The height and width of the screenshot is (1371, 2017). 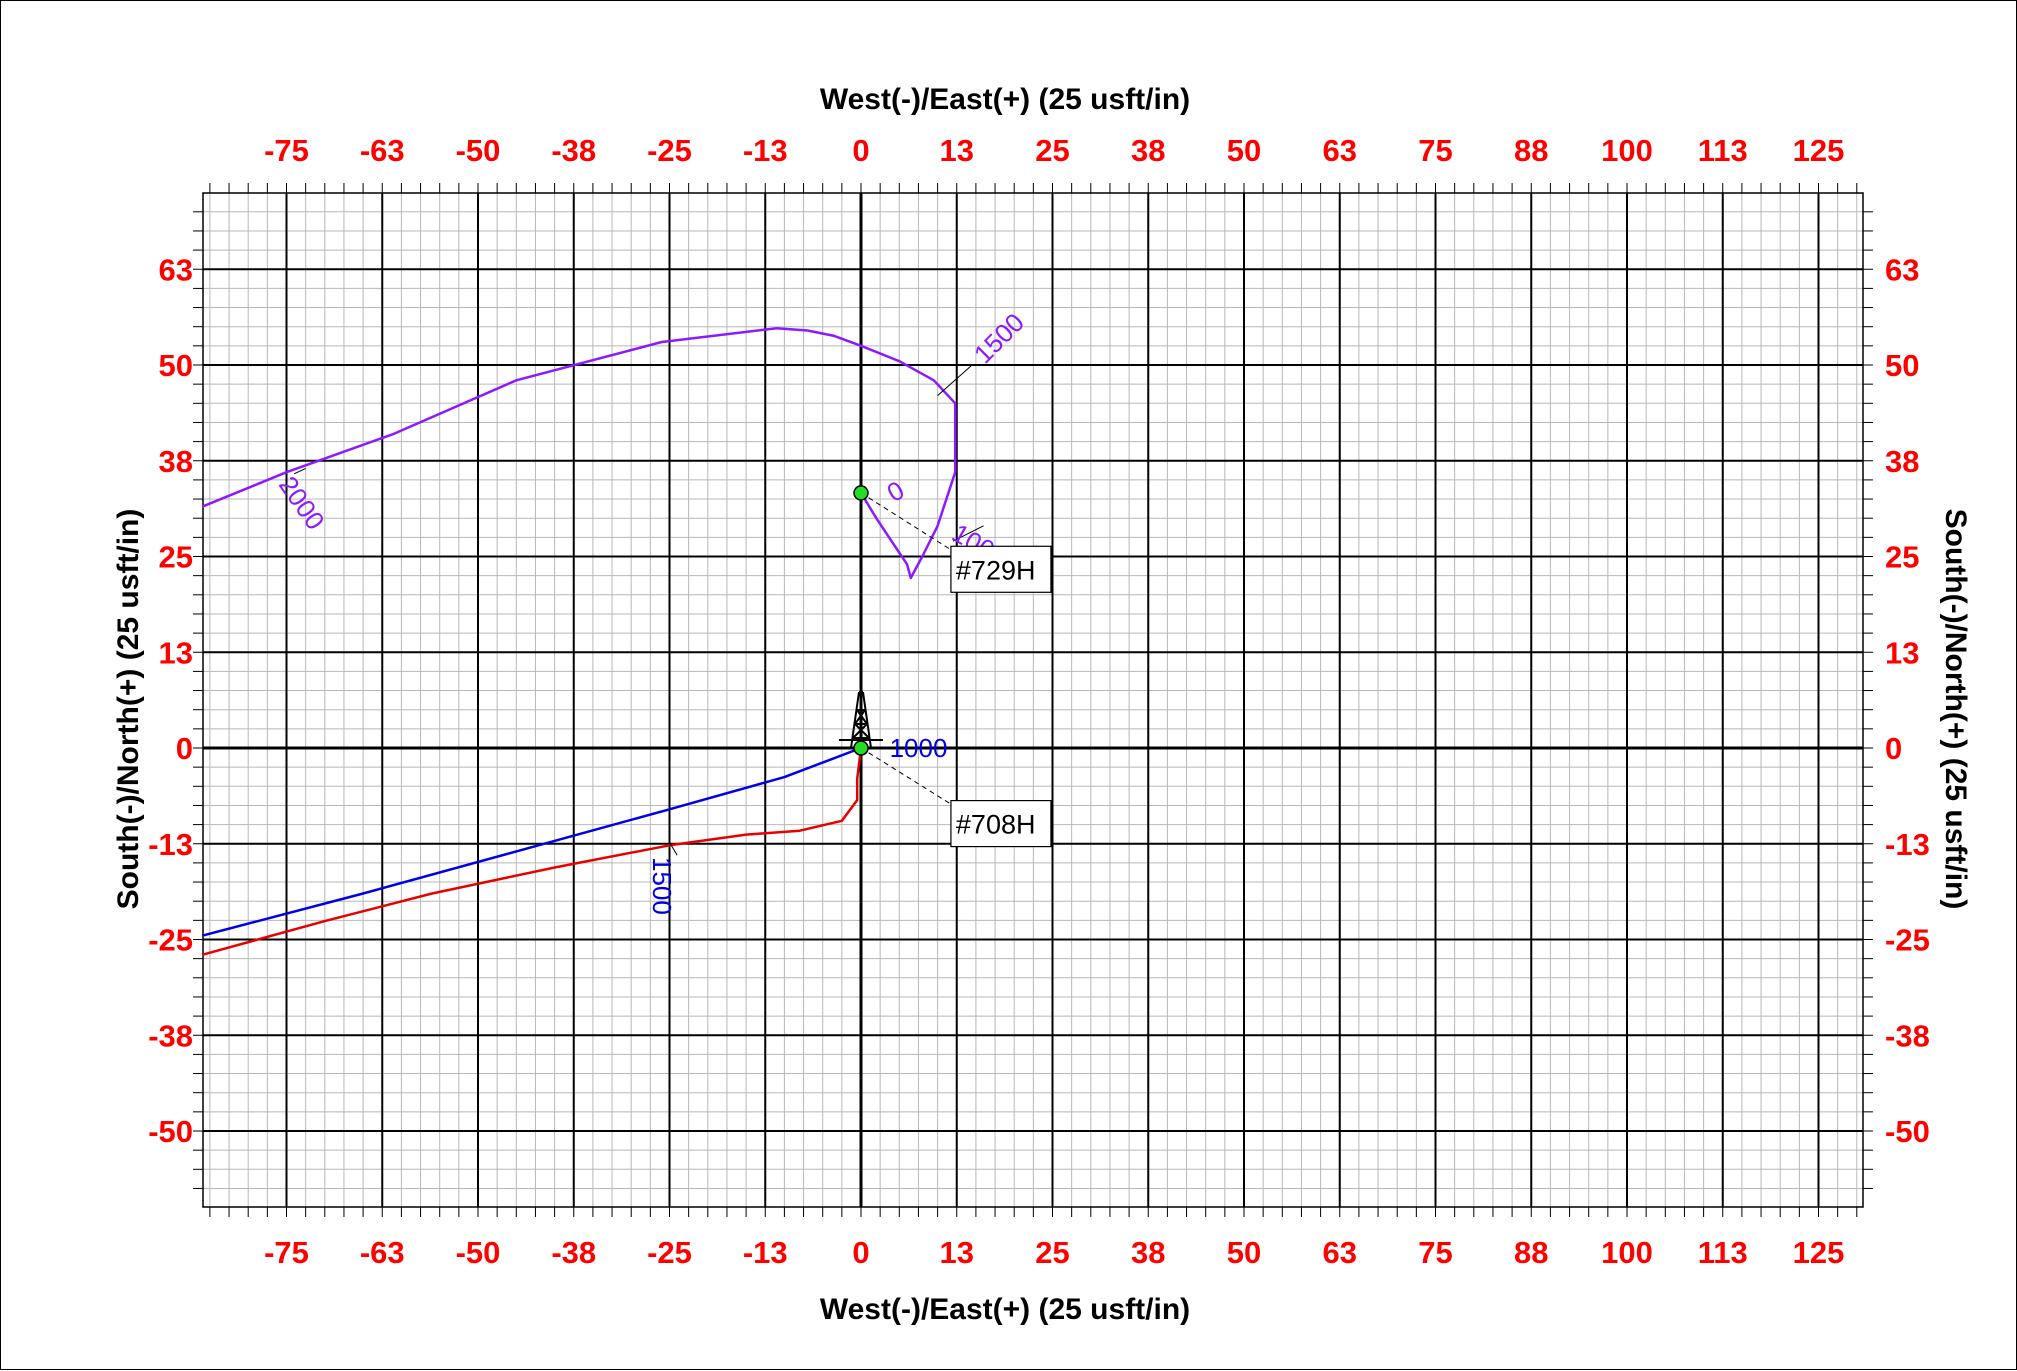 I want to click on x-tick-label-bottom: 125, so click(x=1819, y=1252).